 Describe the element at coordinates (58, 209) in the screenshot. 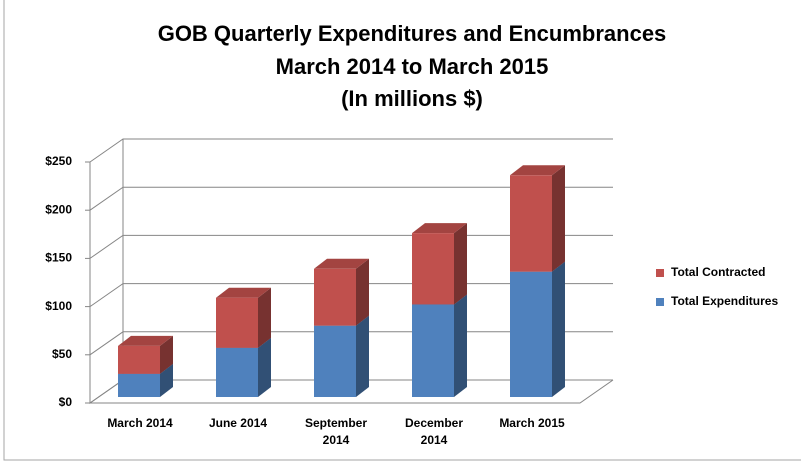

I see `y-tick-label: $200` at that location.